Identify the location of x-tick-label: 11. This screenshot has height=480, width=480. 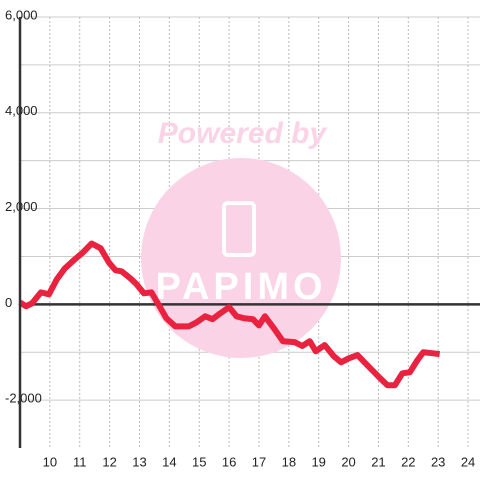
(80, 461).